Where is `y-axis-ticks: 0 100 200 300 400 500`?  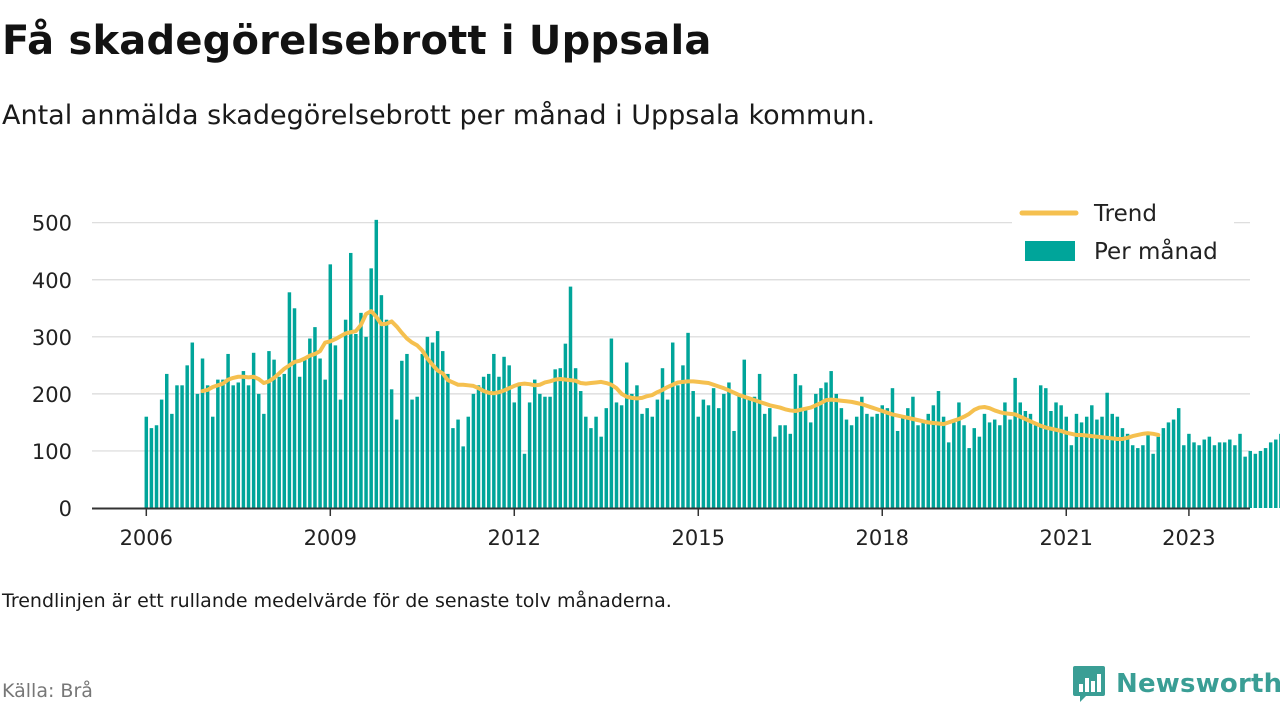
y-axis-ticks: 0 100 200 300 400 500 is located at coordinates (52, 366).